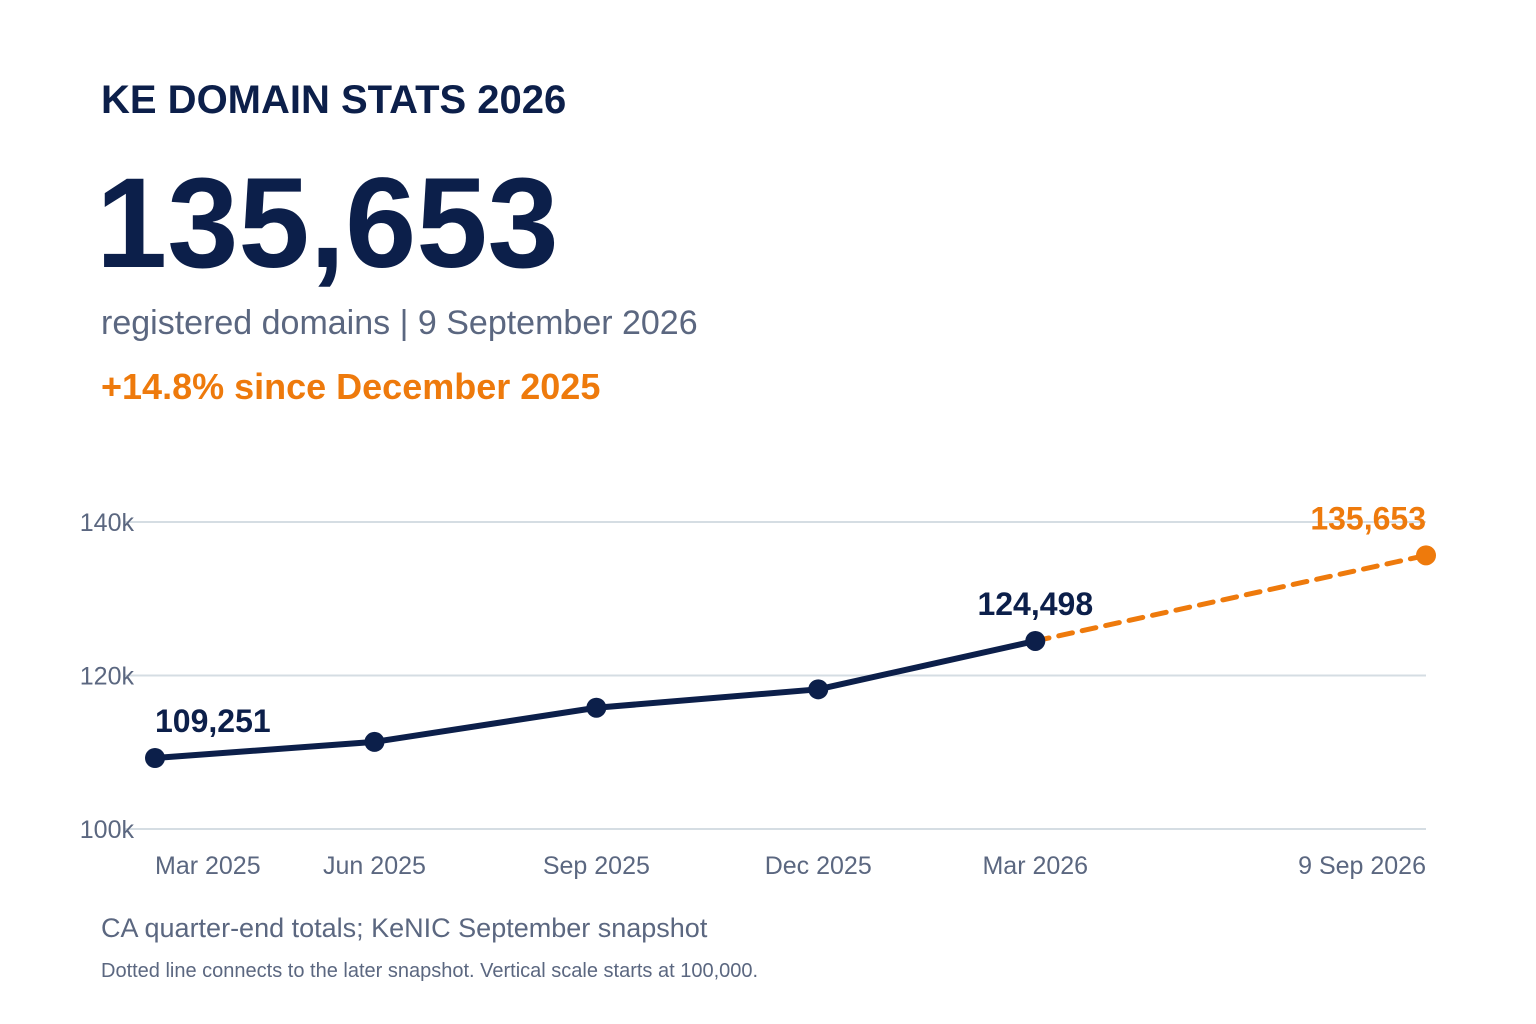  What do you see at coordinates (1426, 555) in the screenshot?
I see `snapshot-point` at bounding box center [1426, 555].